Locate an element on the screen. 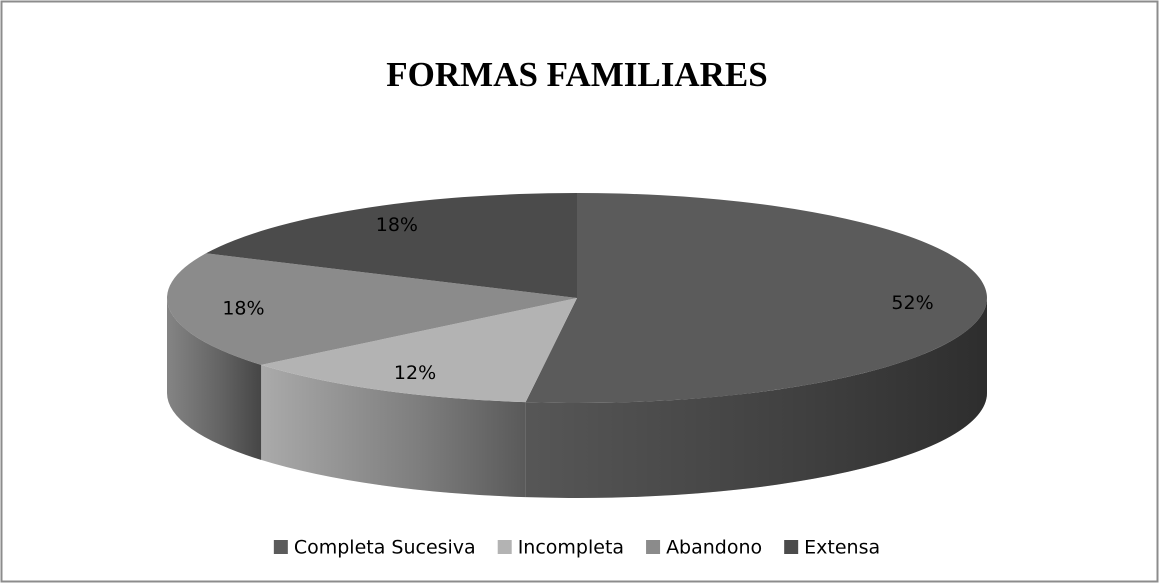  legend-label: Extensa is located at coordinates (842, 548).